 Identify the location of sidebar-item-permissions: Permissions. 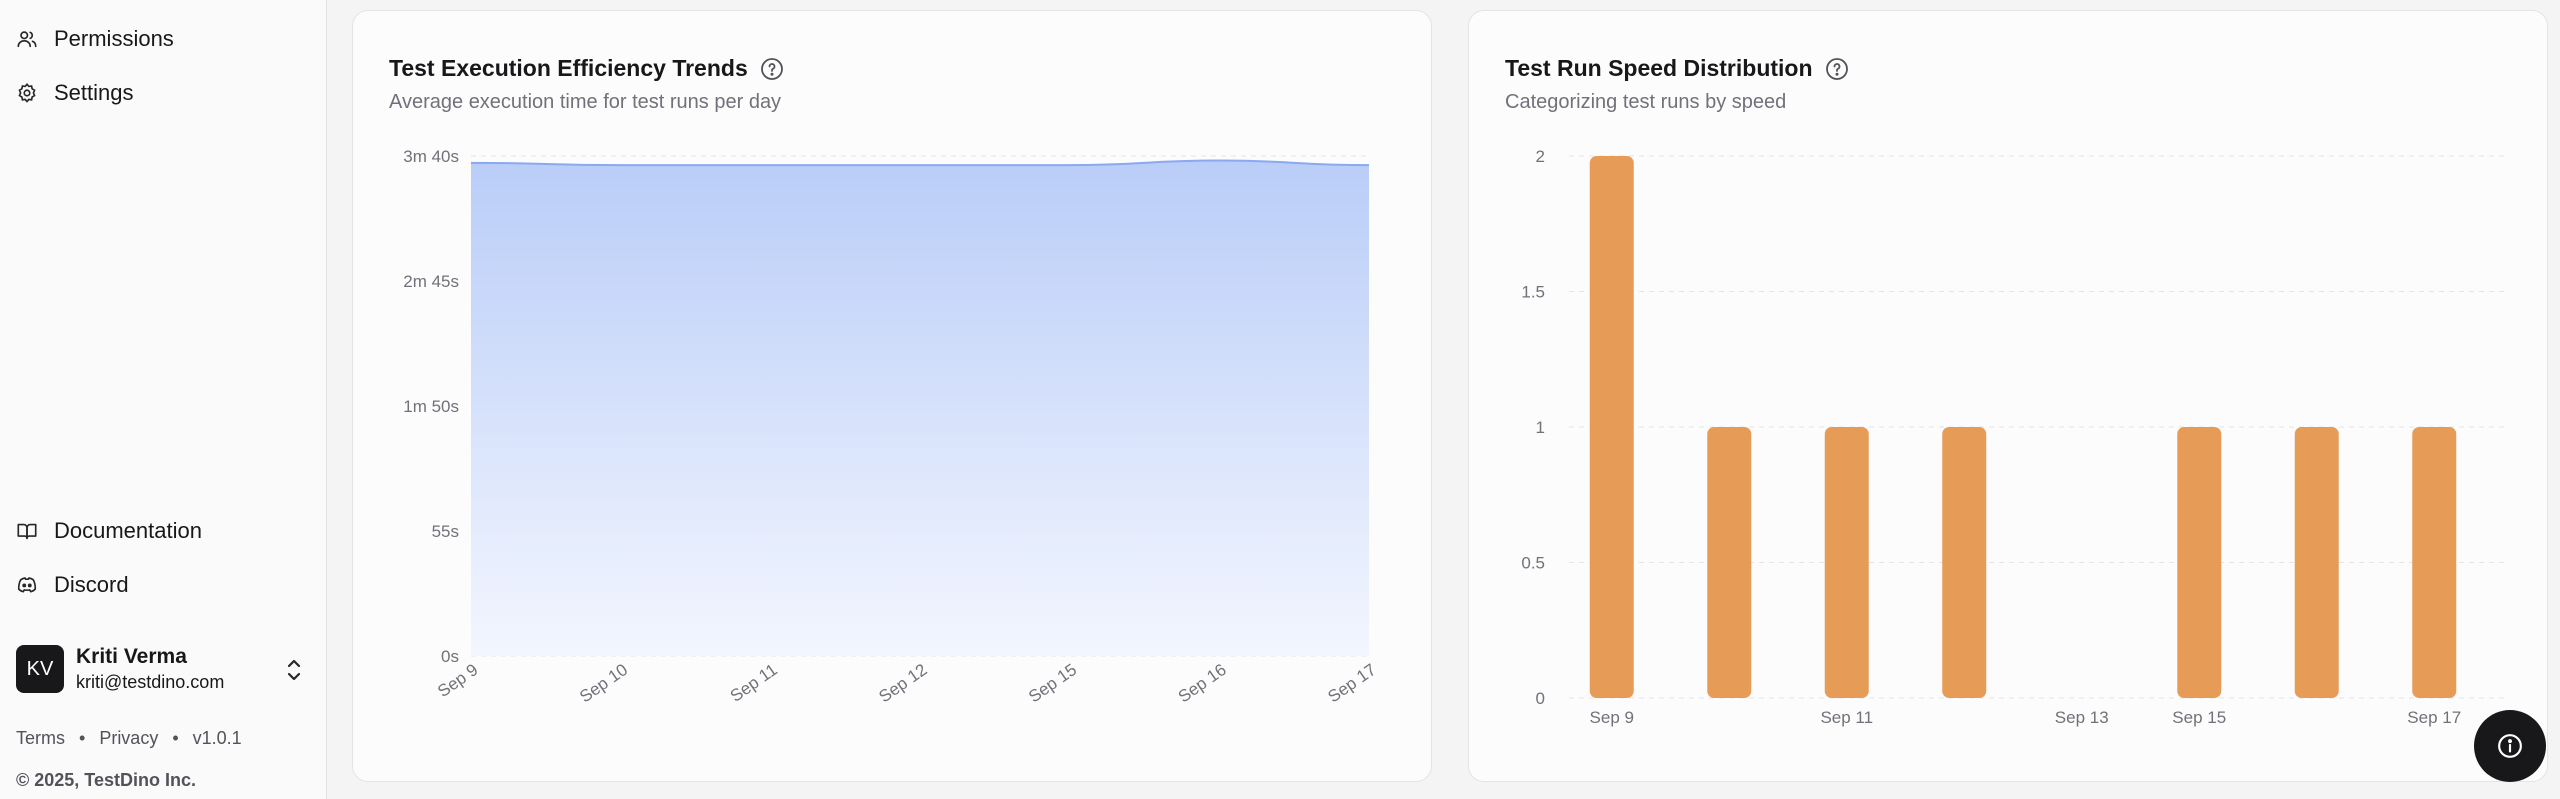
(95, 39).